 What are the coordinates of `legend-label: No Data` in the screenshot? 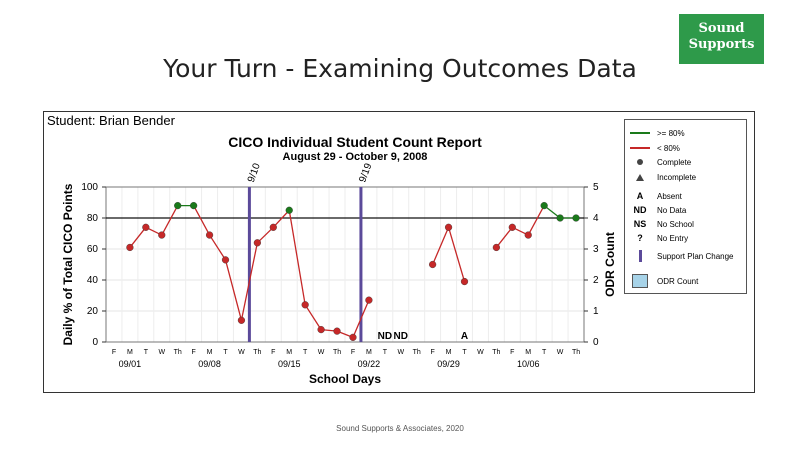 It's located at (672, 210).